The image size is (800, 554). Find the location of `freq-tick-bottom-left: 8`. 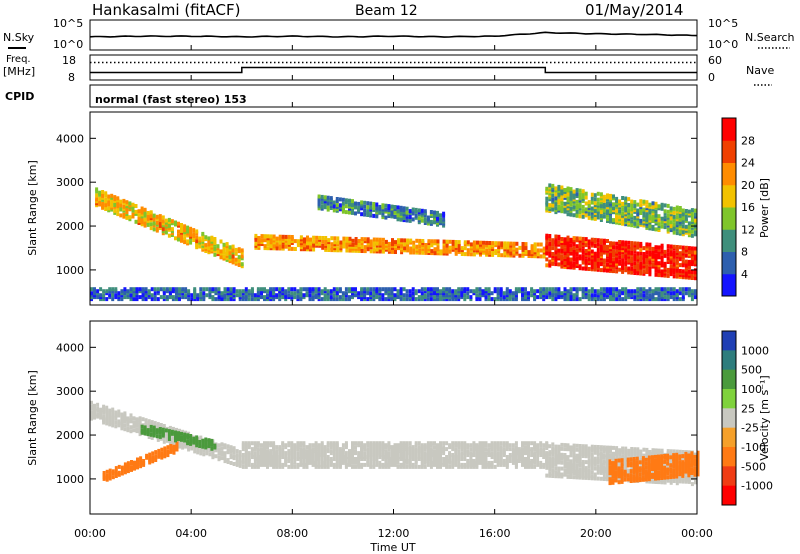

freq-tick-bottom-left: 8 is located at coordinates (71, 77).